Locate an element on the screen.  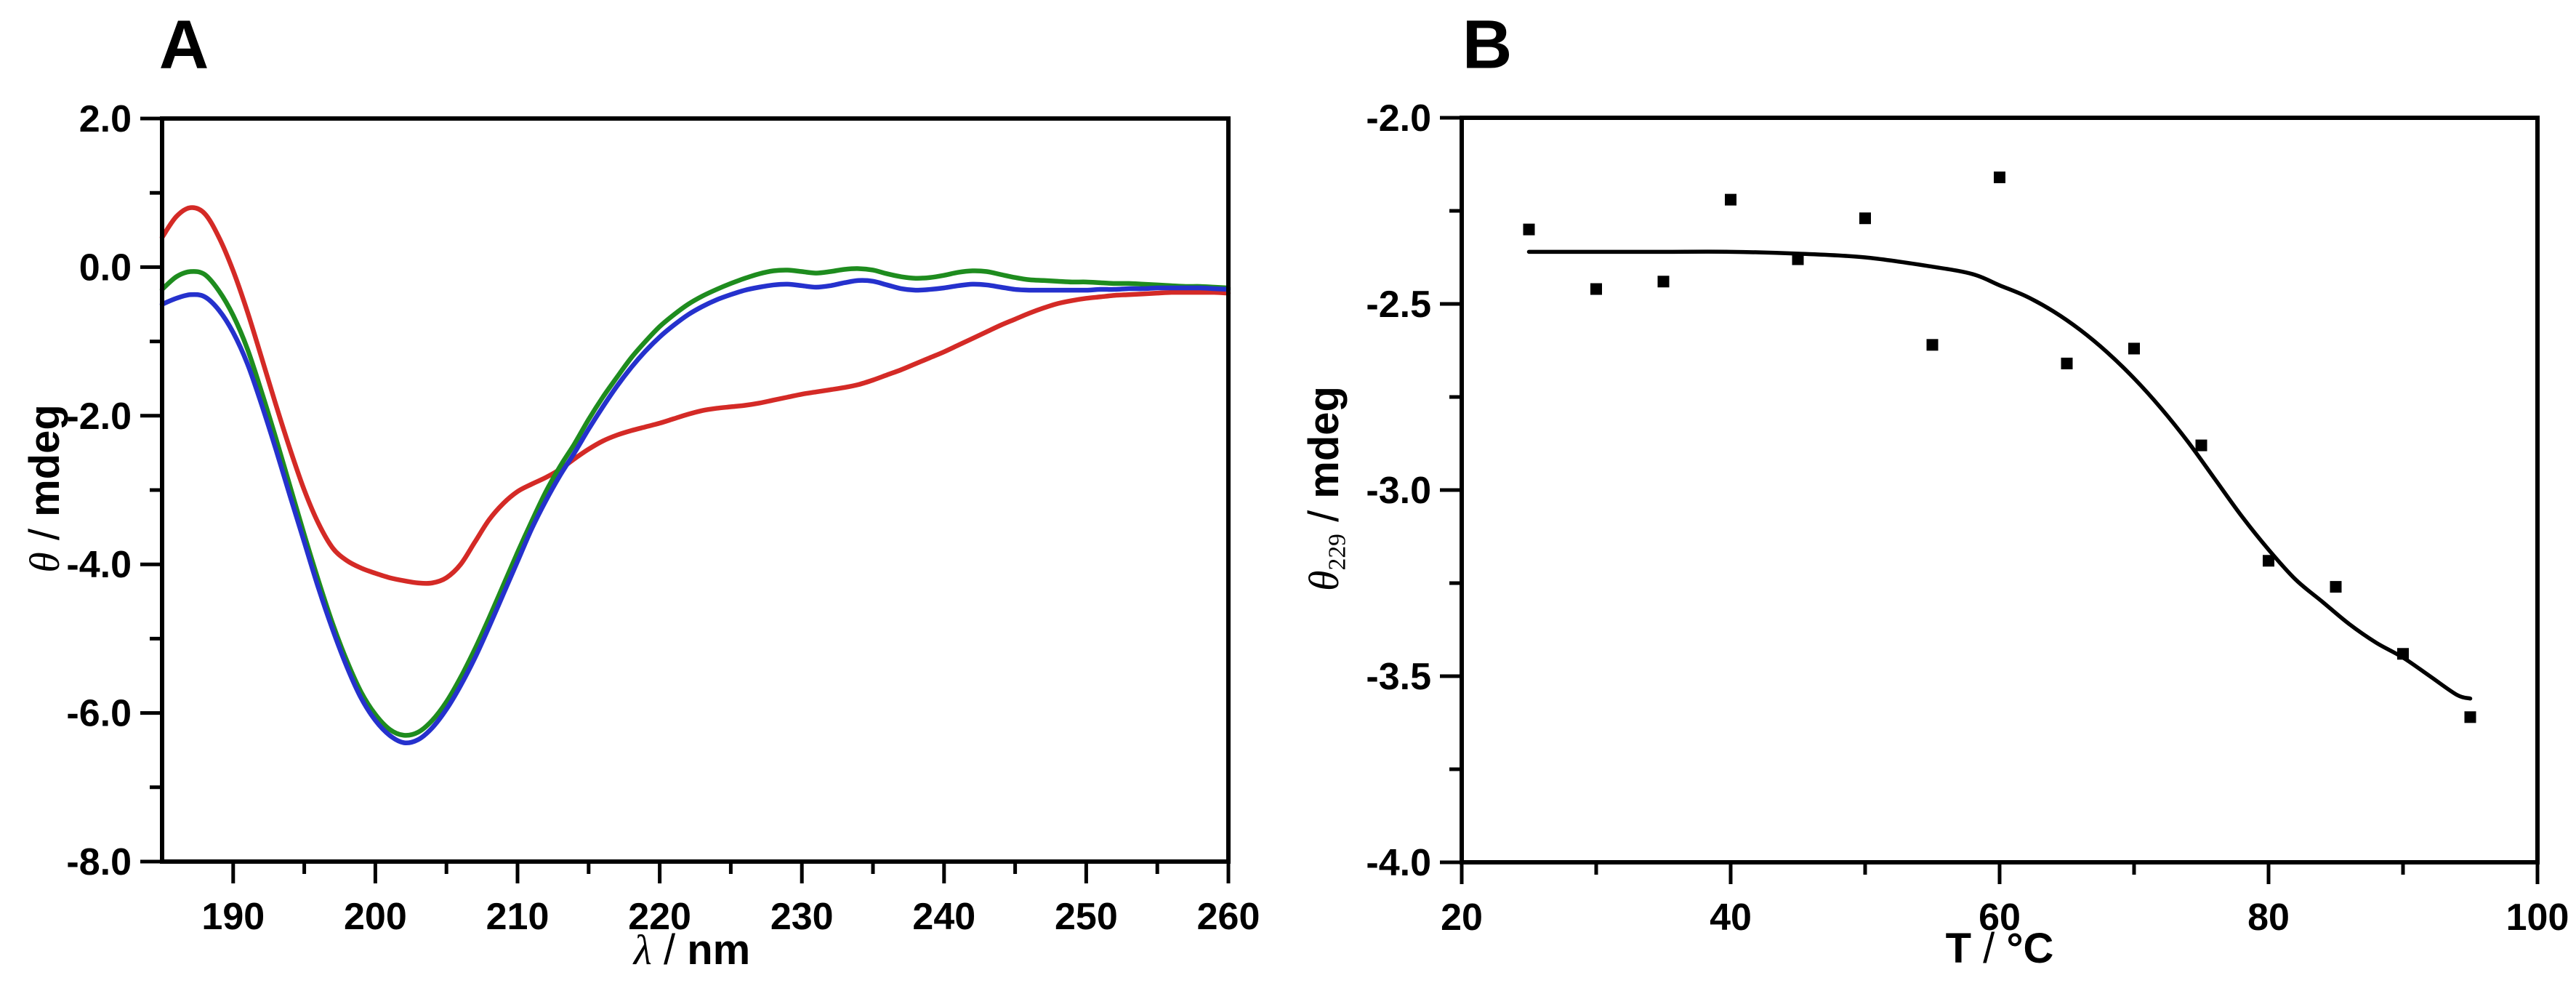
y-tick-label: -3.0 is located at coordinates (1398, 491).